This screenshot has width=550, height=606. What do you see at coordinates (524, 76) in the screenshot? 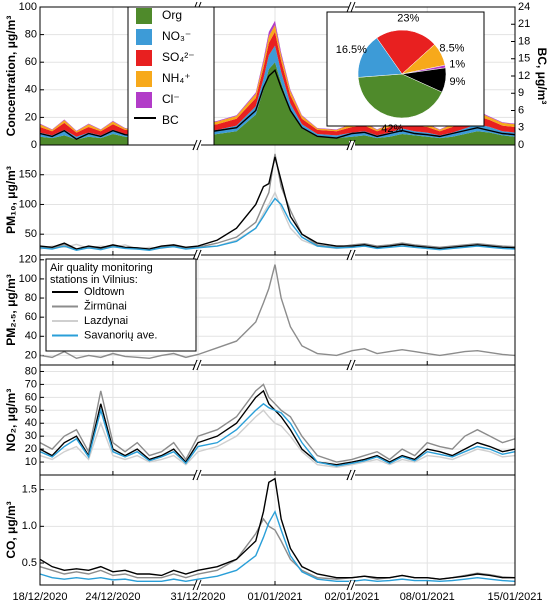
I see `y2-tick-label: 12` at bounding box center [524, 76].